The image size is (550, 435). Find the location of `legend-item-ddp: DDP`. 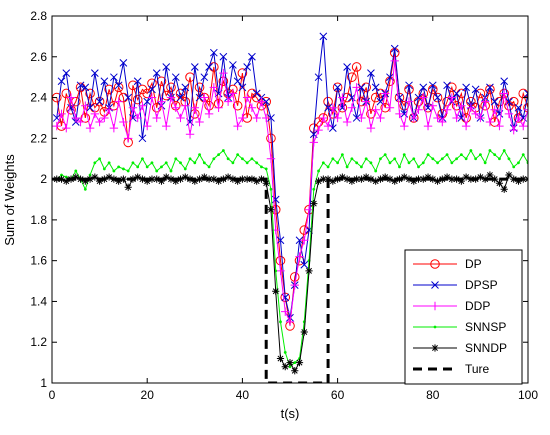

legend-item-ddp: DDP is located at coordinates (451, 306).